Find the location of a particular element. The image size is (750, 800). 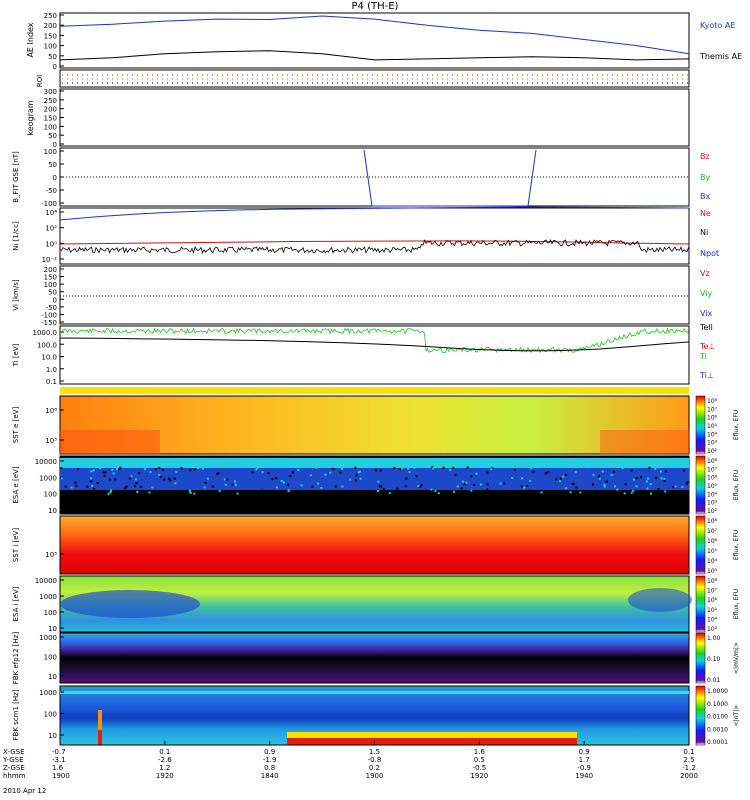

sst-e-ylabel: SST e [eV] is located at coordinates (16, 424).